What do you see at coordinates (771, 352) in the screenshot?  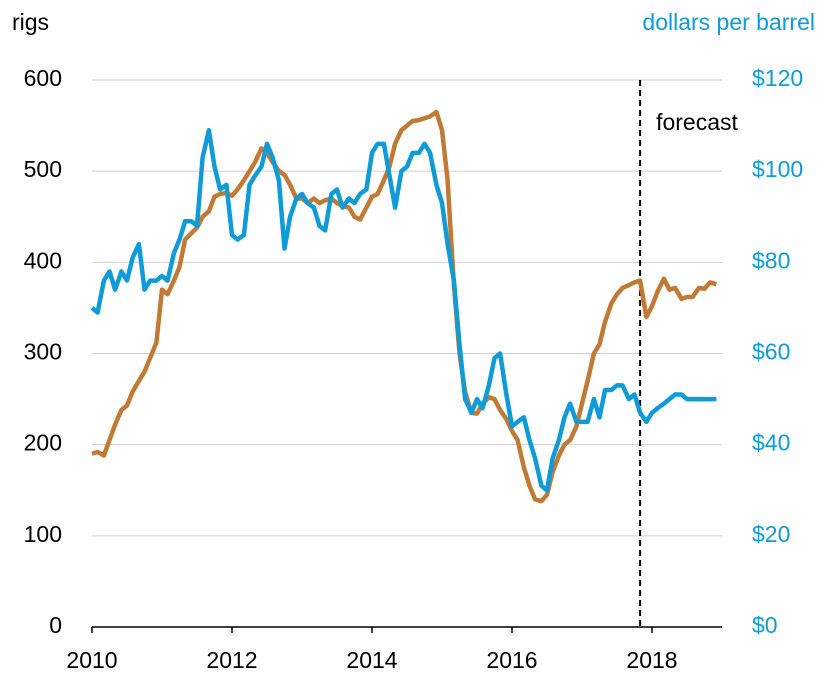 I see `y2-tick-label: $60` at bounding box center [771, 352].